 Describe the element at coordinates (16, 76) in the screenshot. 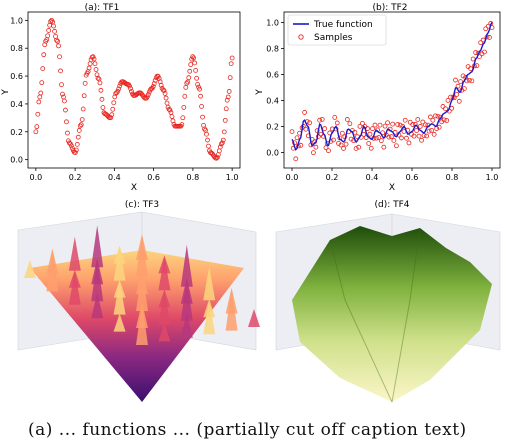

I see `panel-a-ytick-label: 0.6` at that location.